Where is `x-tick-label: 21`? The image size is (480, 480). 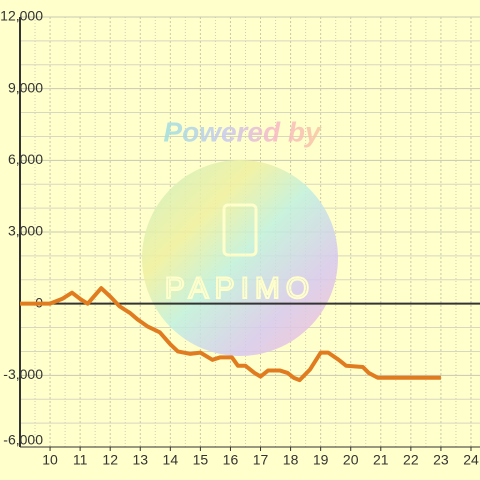 x-tick-label: 21 is located at coordinates (381, 460).